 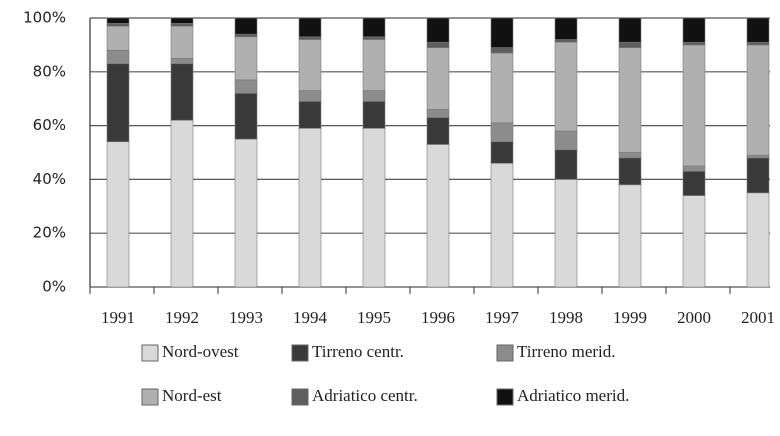 I want to click on legend-label: Nord-ovest, so click(x=200, y=351).